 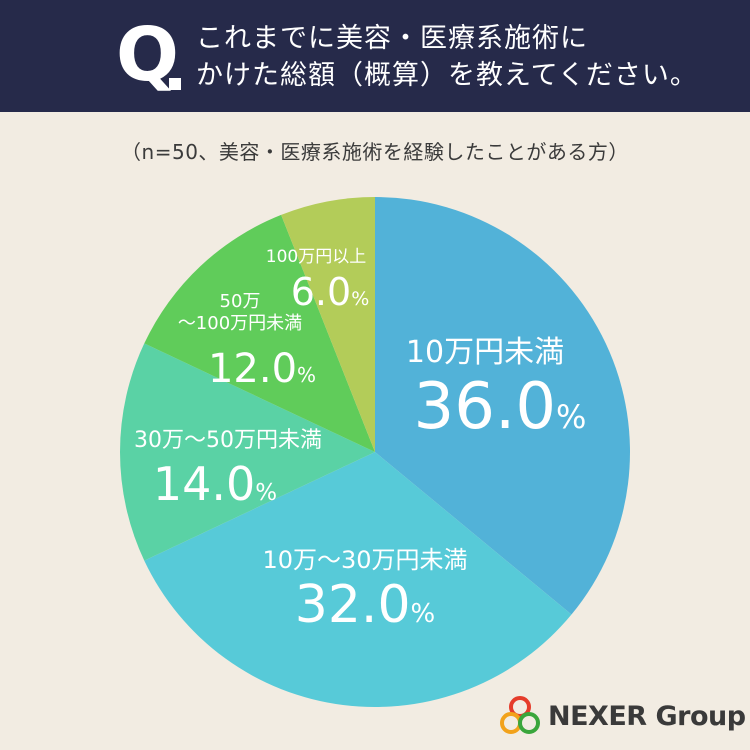 I want to click on slice-value-2: 32.0%, so click(x=365, y=605).